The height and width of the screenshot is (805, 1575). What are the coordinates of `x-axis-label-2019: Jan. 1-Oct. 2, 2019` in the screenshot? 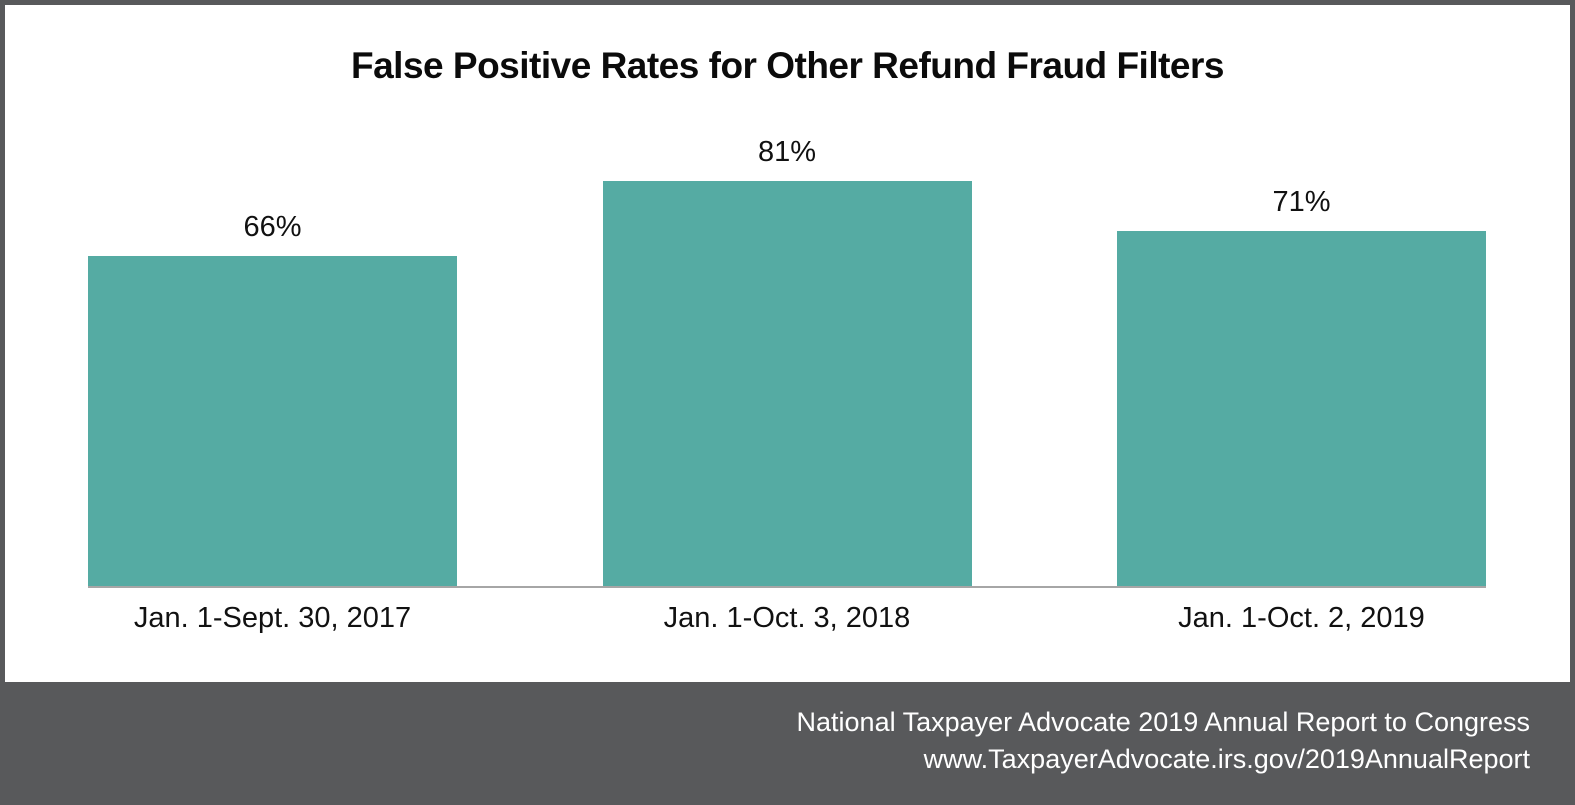 It's located at (1301, 617).